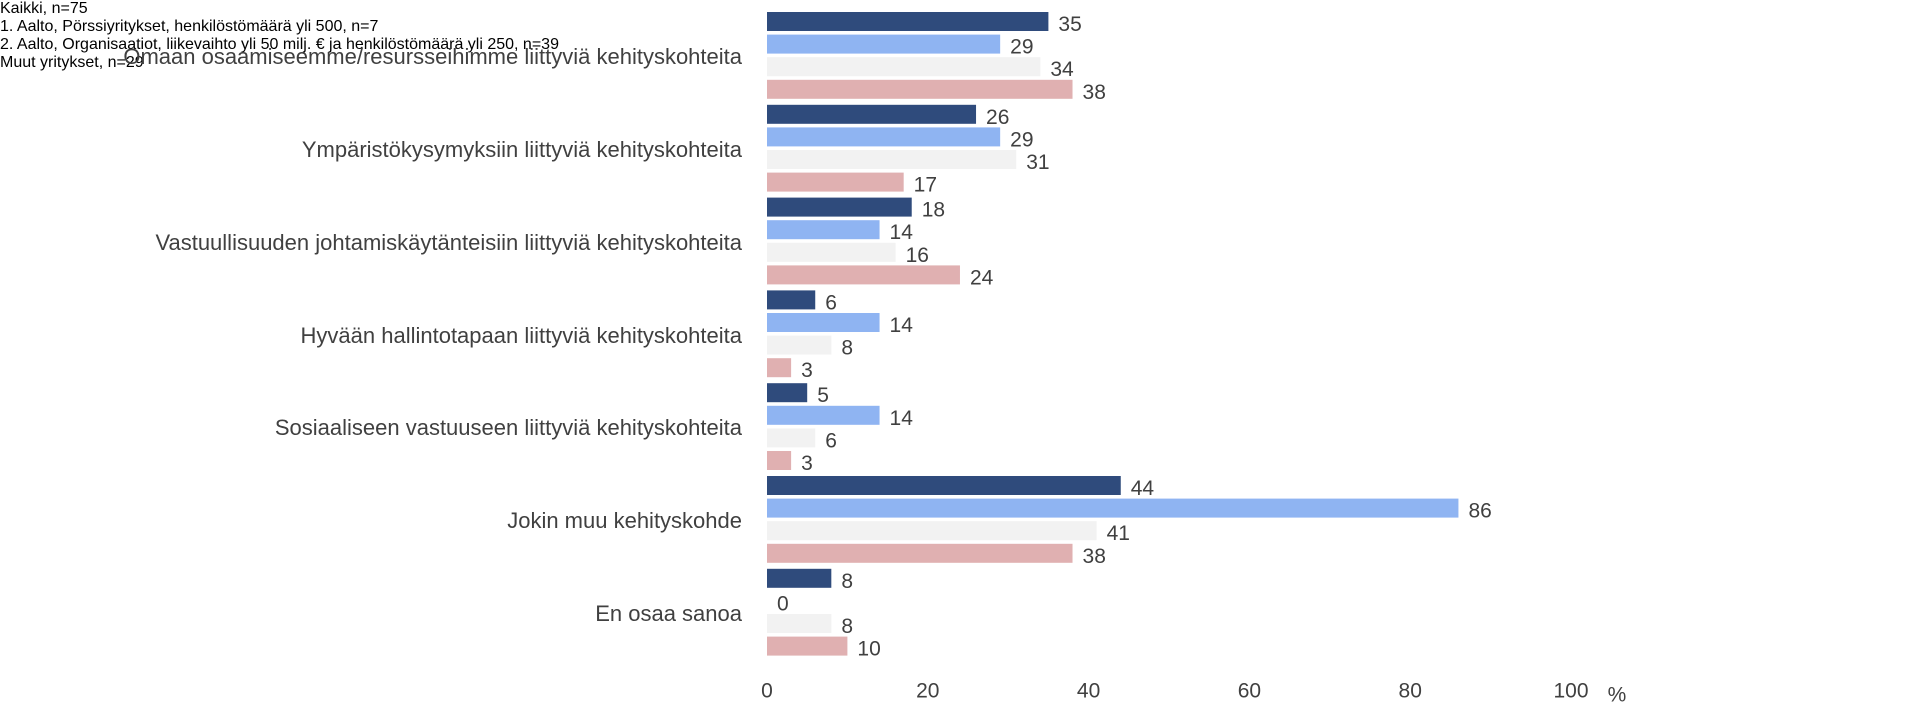  What do you see at coordinates (371, 614) in the screenshot?
I see `category-label: En osaa sanoa` at bounding box center [371, 614].